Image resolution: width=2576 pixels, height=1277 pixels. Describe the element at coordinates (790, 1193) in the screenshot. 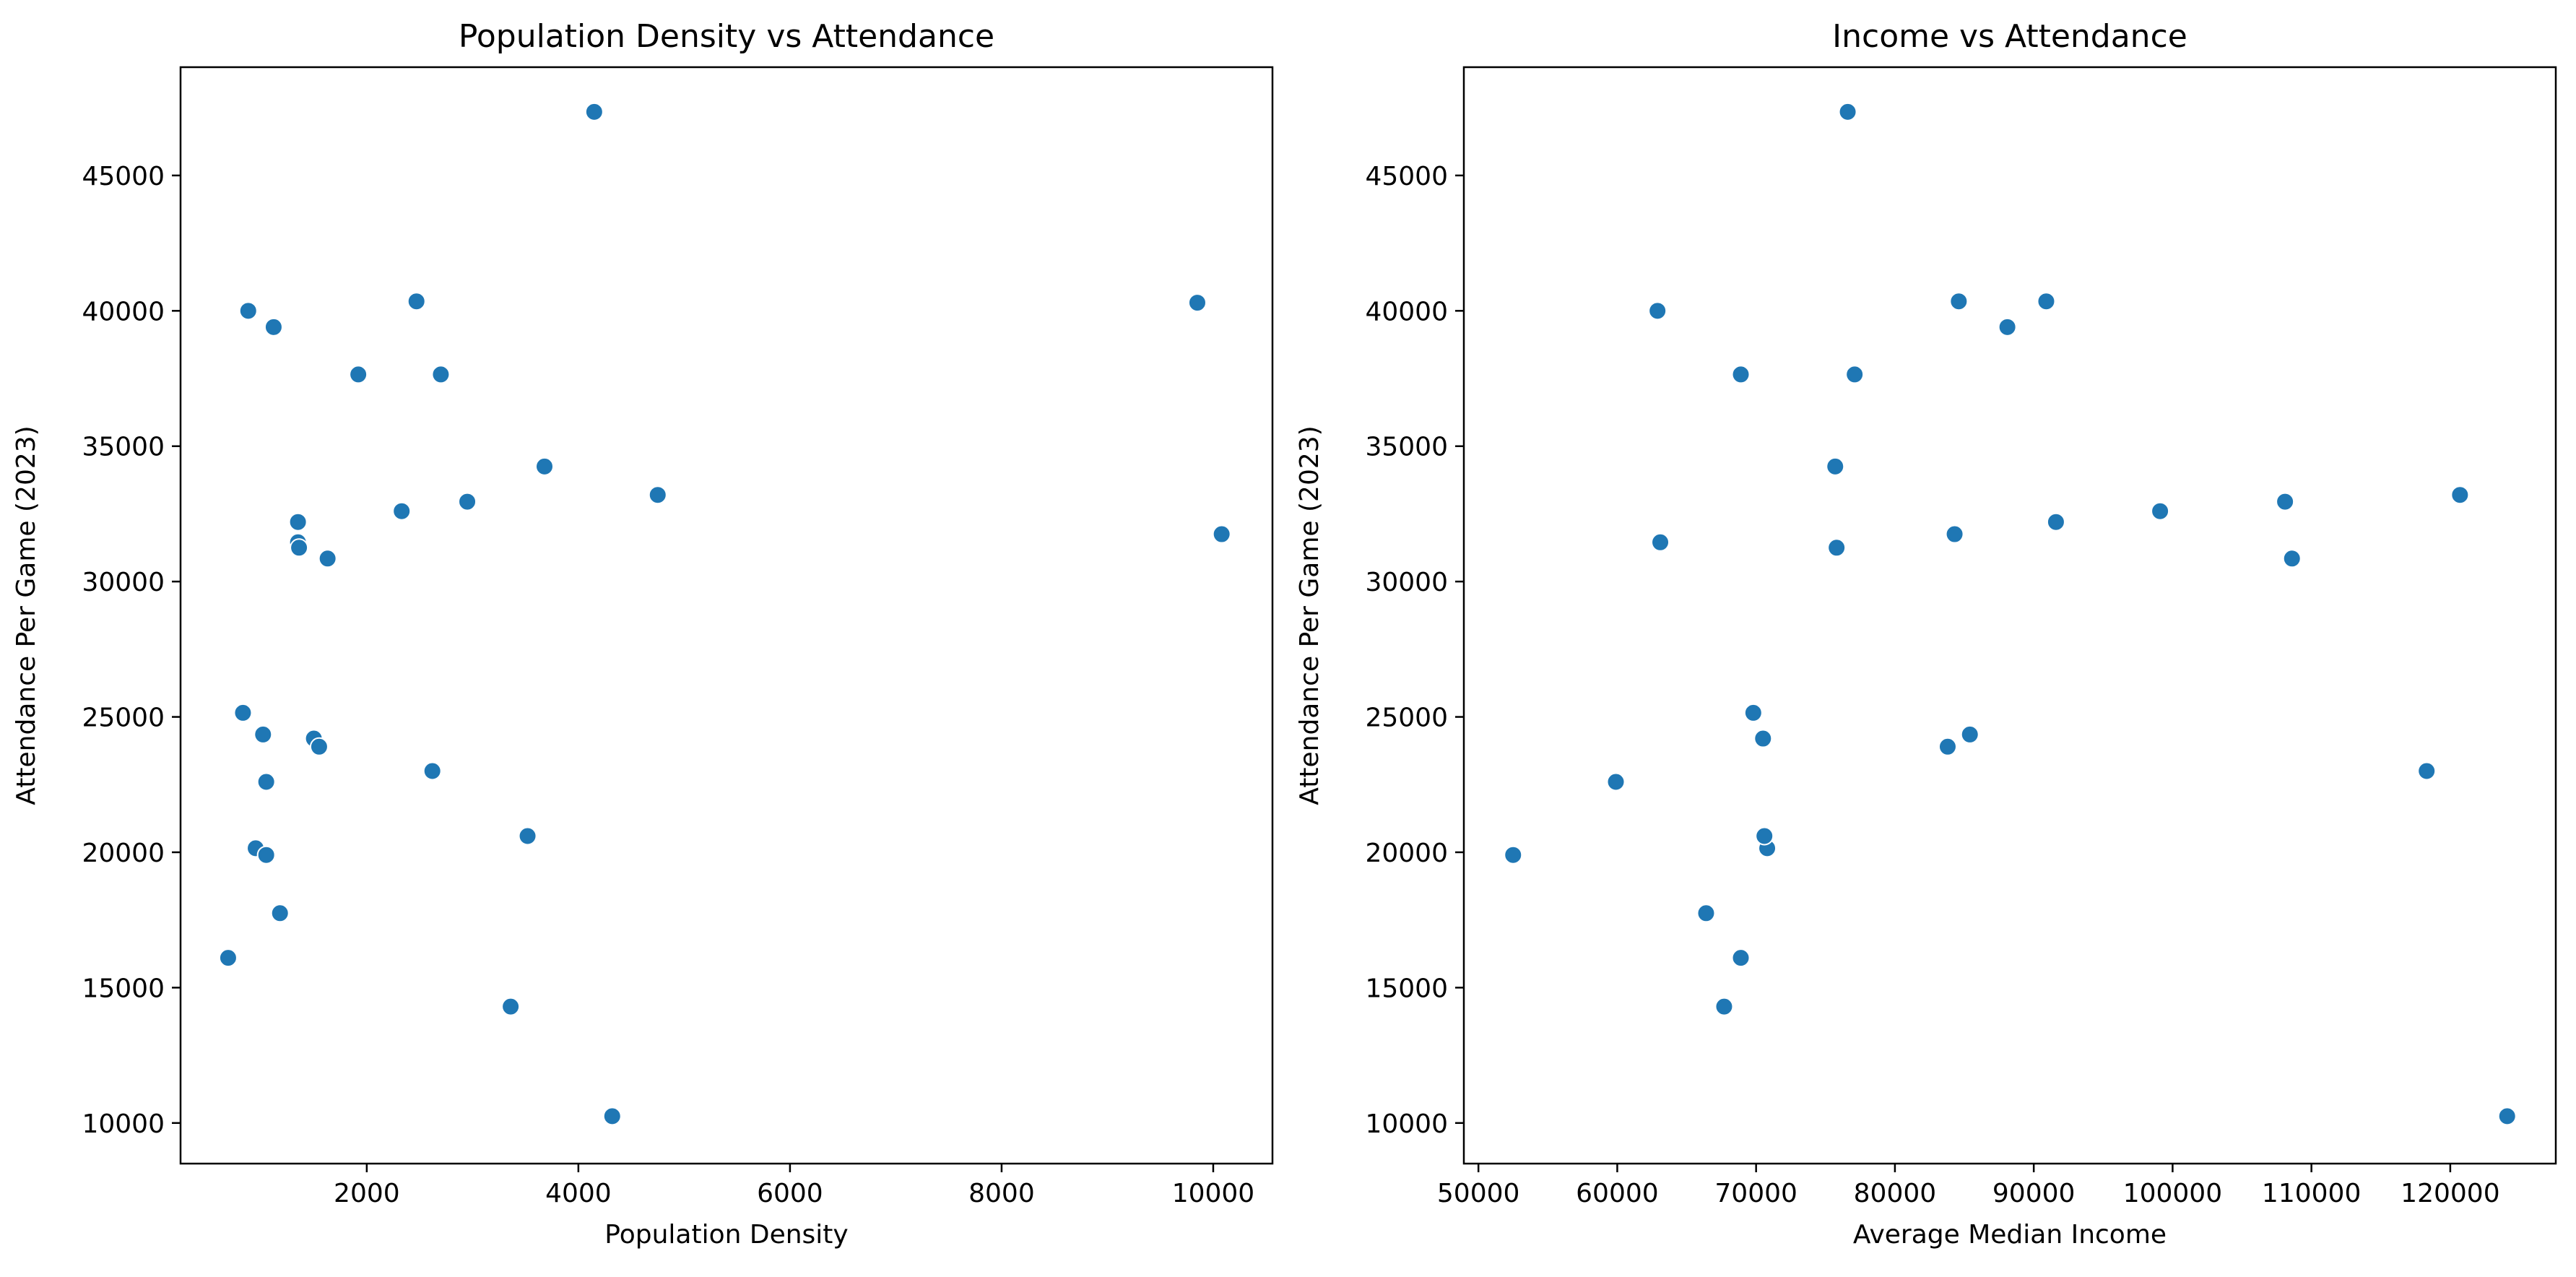

I see `x-tick-label: 6000` at that location.